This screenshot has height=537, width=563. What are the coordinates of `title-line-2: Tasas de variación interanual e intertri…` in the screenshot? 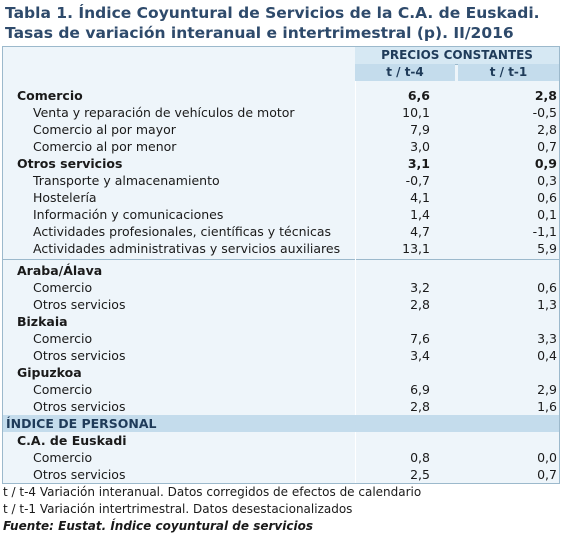 It's located at (259, 33).